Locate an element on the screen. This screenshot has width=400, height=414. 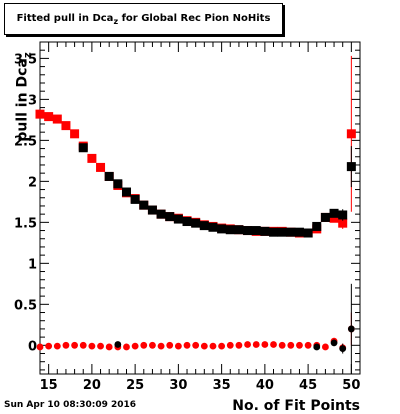
chart-title-suffix: for Global Rec Pion NoHits is located at coordinates (194, 18).